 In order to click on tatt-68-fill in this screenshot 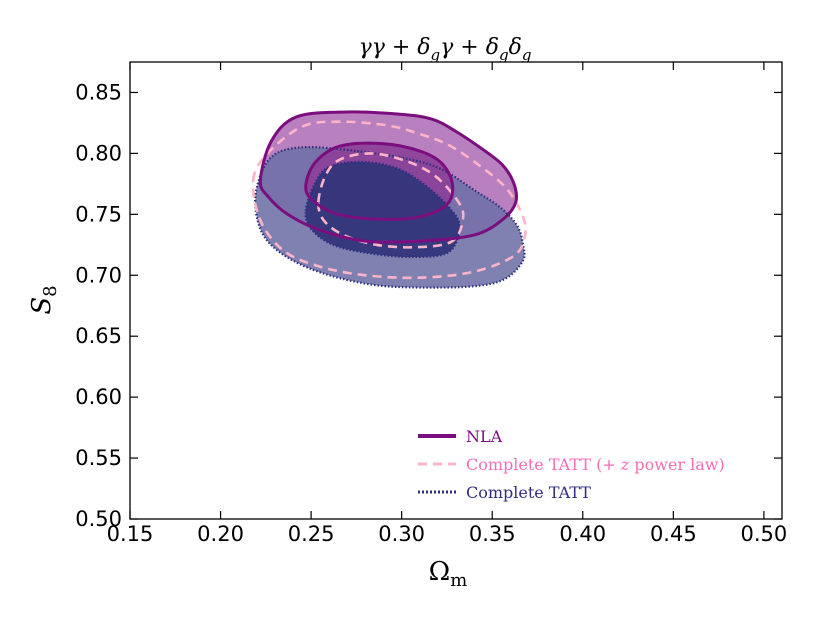, I will do `click(382, 209)`.